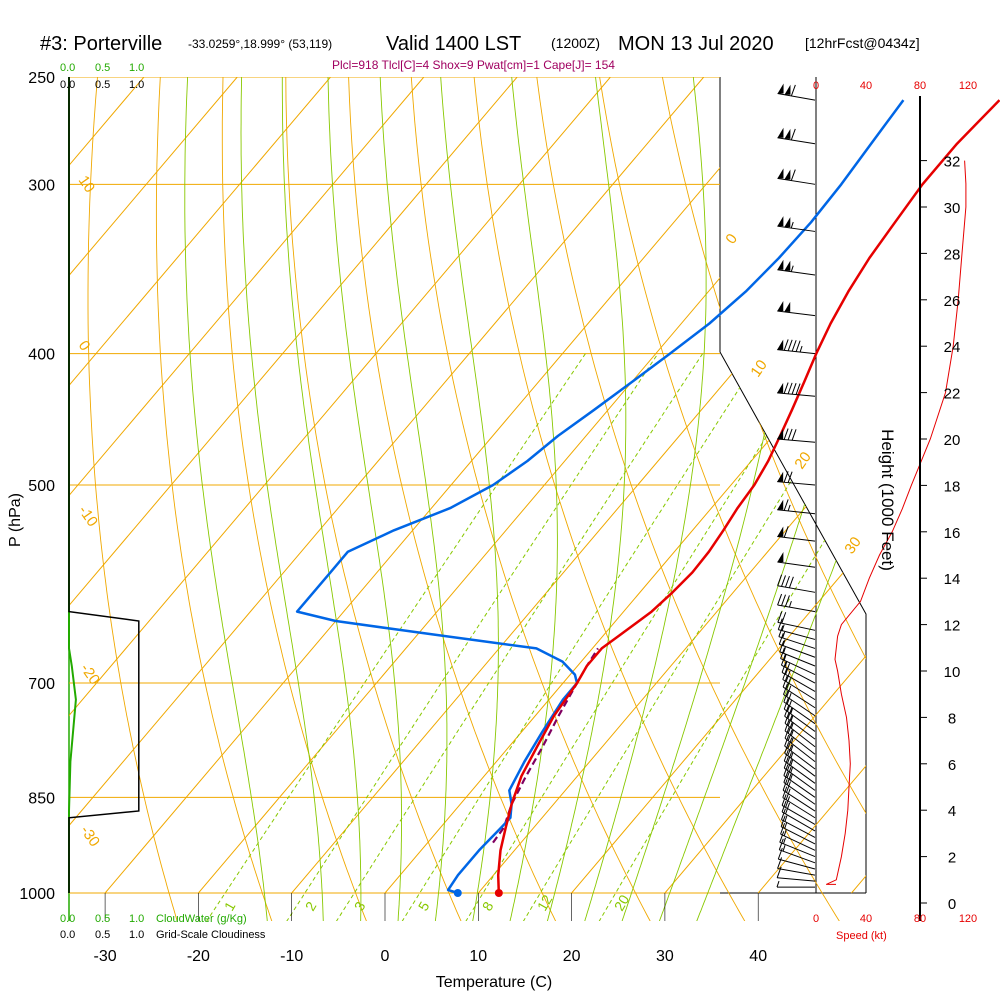 This screenshot has width=1000, height=1005. Describe the element at coordinates (952, 718) in the screenshot. I see `height-tick-label: 8` at that location.